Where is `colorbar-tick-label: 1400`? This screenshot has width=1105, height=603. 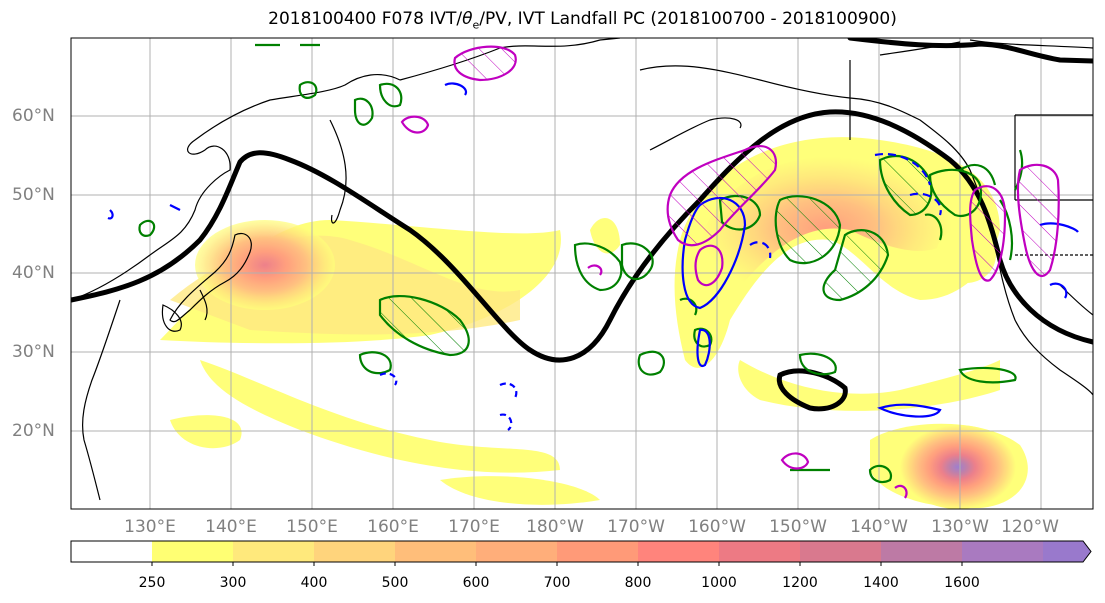 colorbar-tick-label: 1400 is located at coordinates (881, 583).